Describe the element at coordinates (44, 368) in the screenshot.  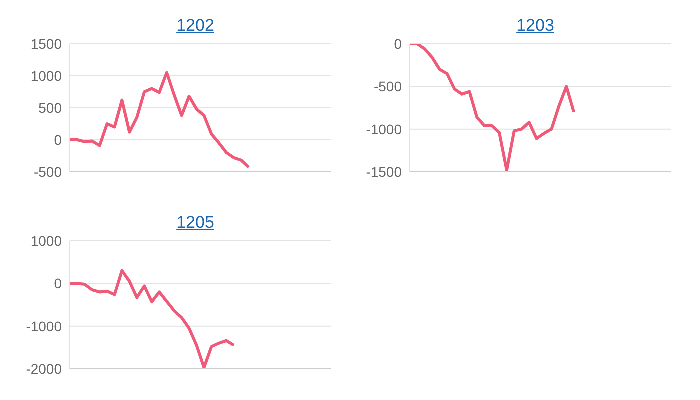
I see `y-tick-label: -2000` at that location.